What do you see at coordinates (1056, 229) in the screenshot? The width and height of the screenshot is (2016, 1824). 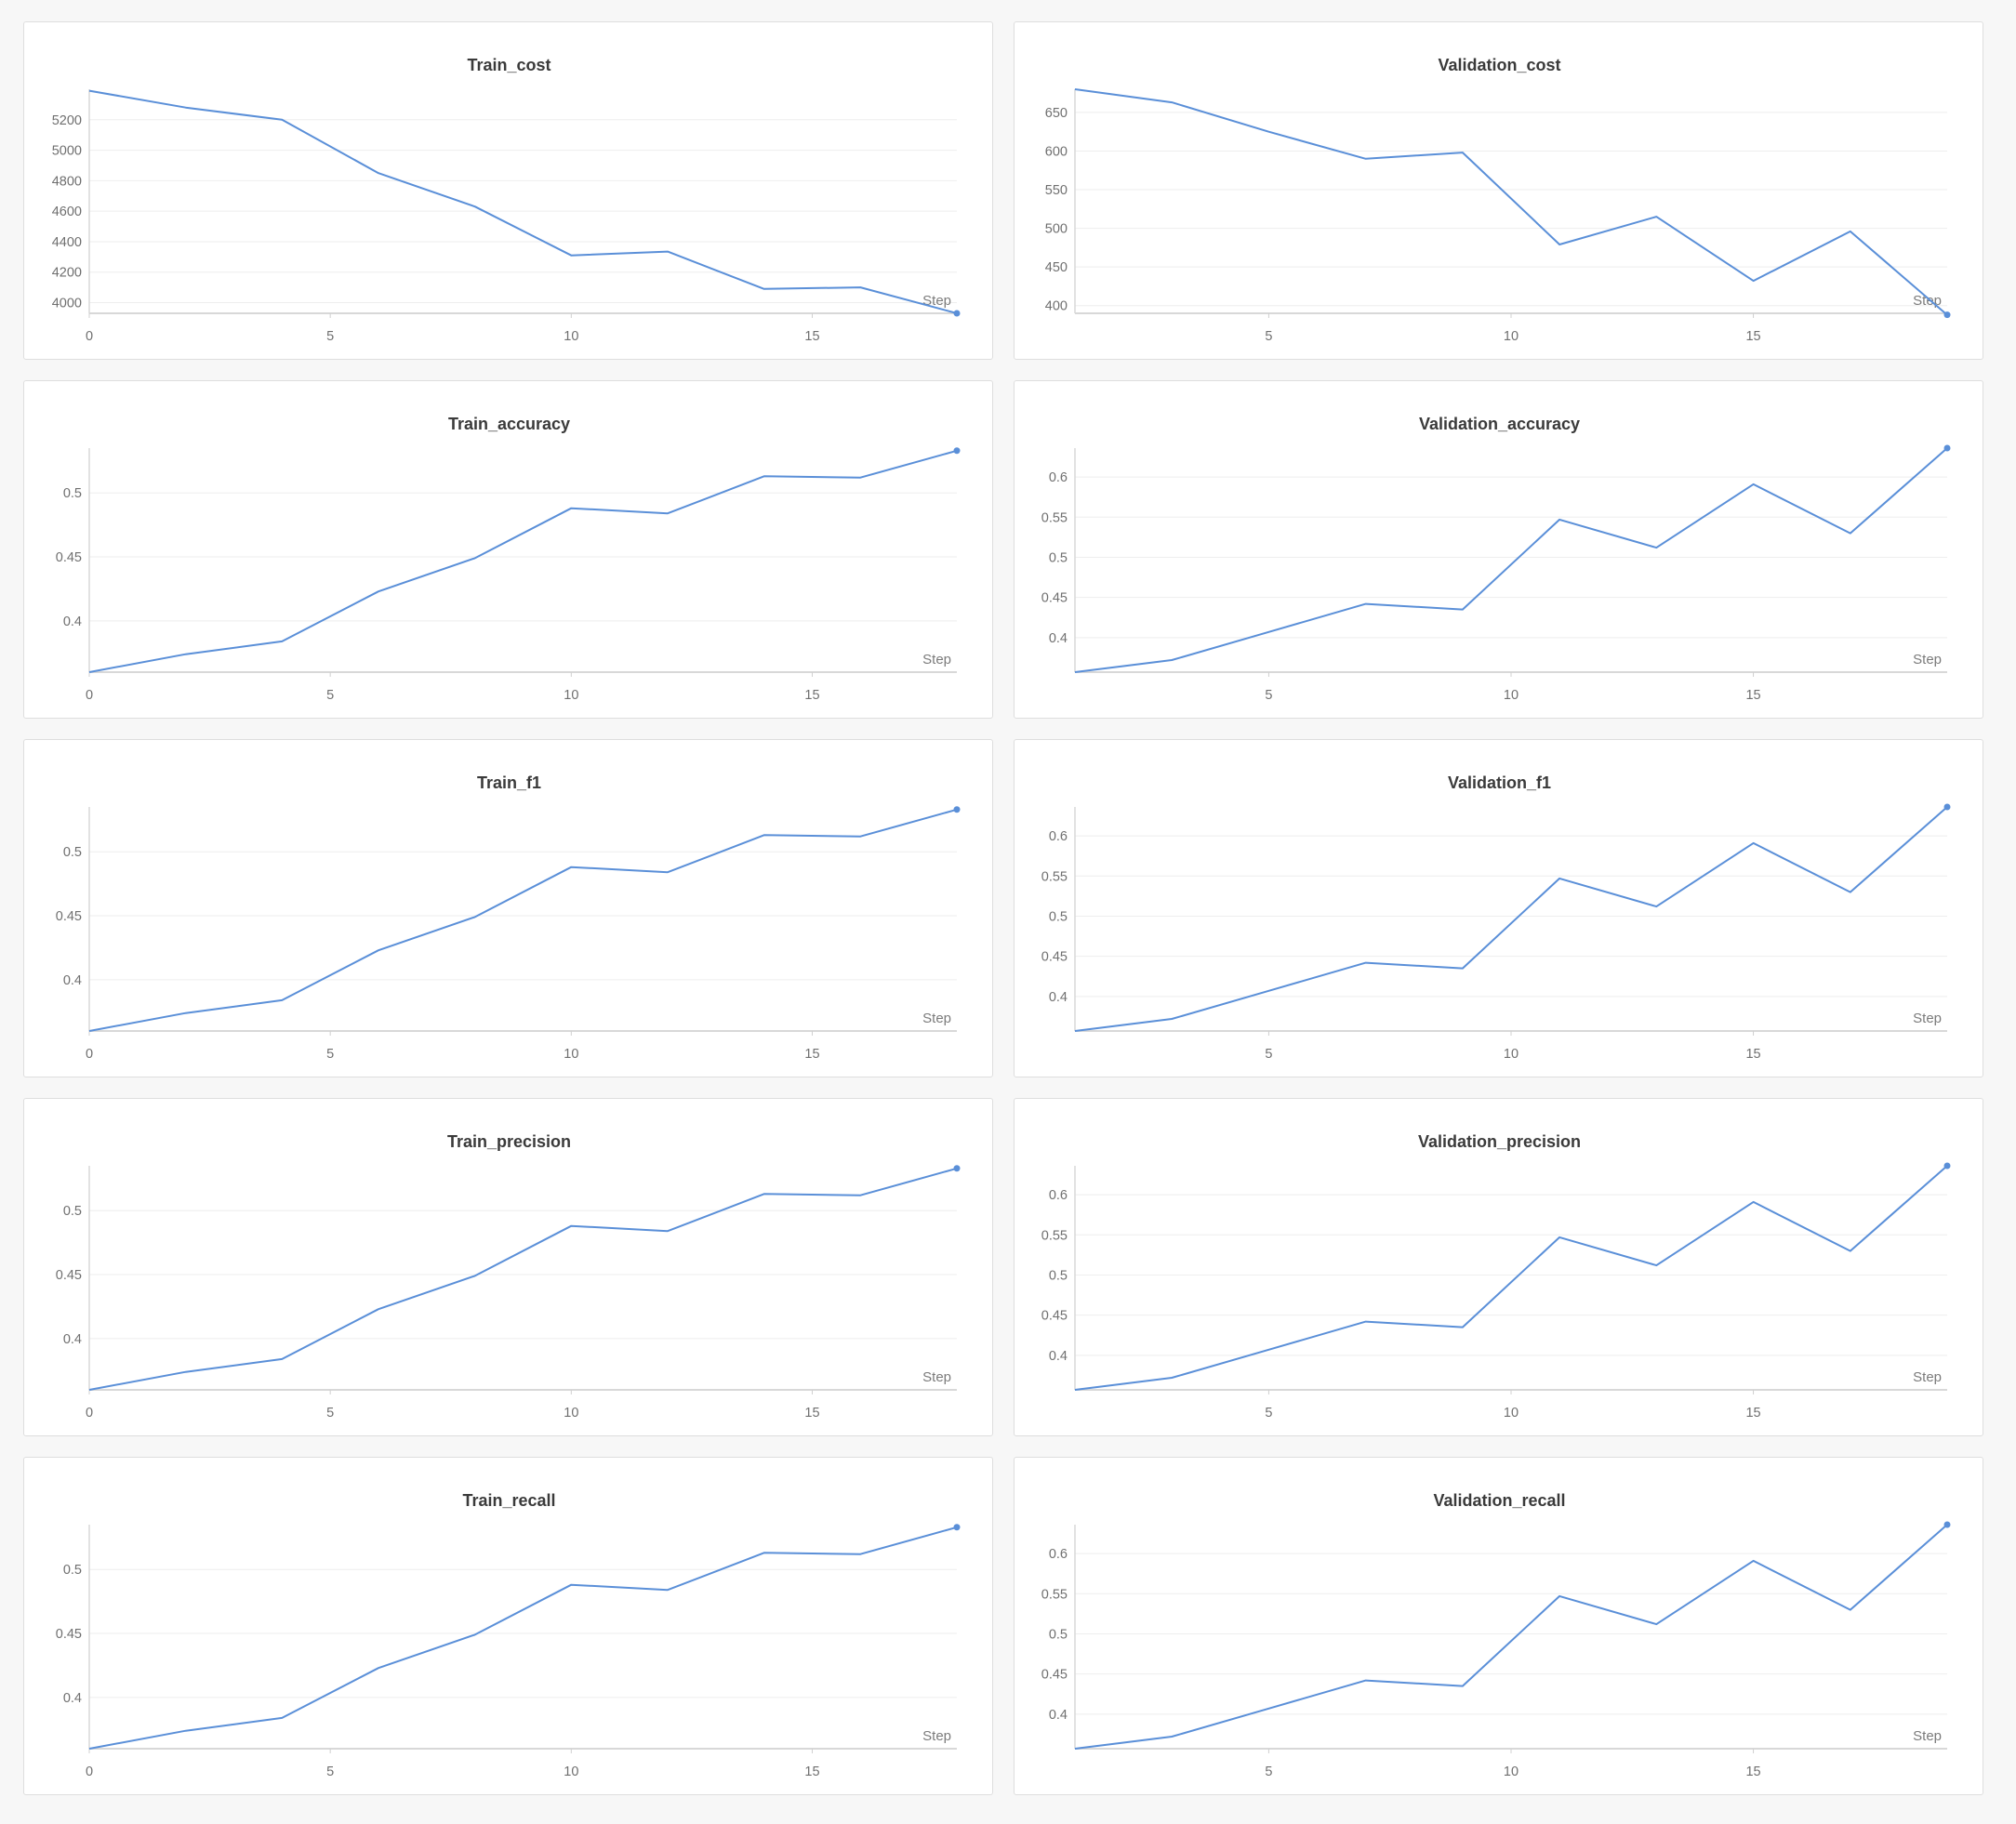 I see `y-tick-label: 500` at bounding box center [1056, 229].